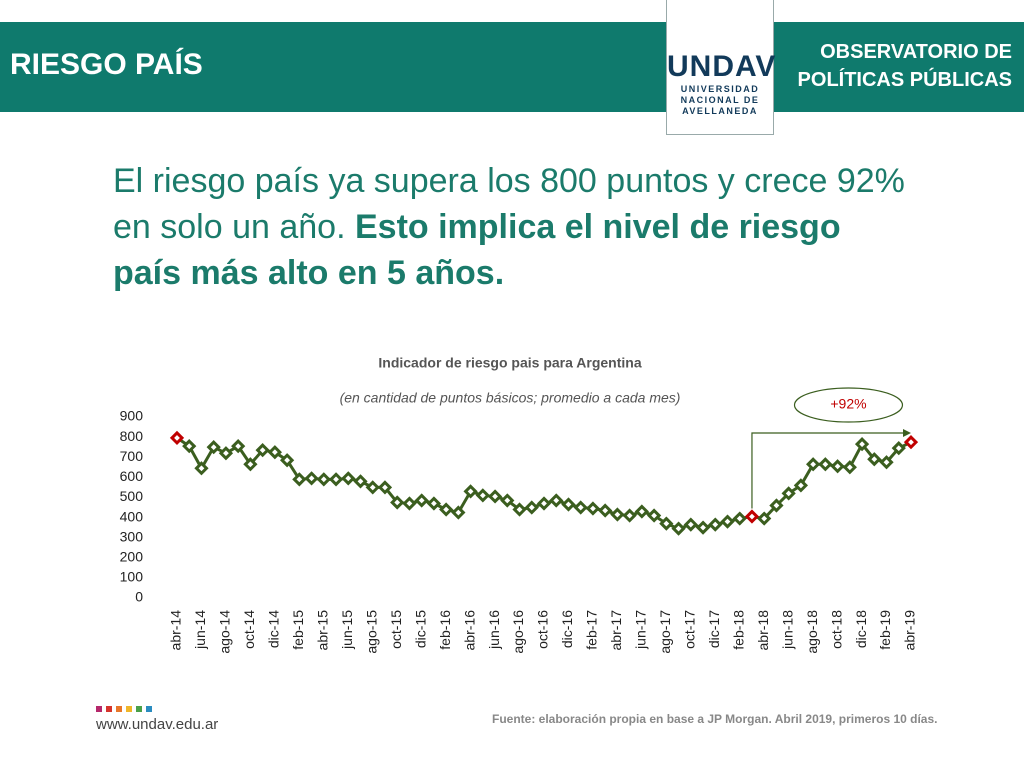  What do you see at coordinates (738, 630) in the screenshot?
I see `x-tick-label: feb-18` at bounding box center [738, 630].